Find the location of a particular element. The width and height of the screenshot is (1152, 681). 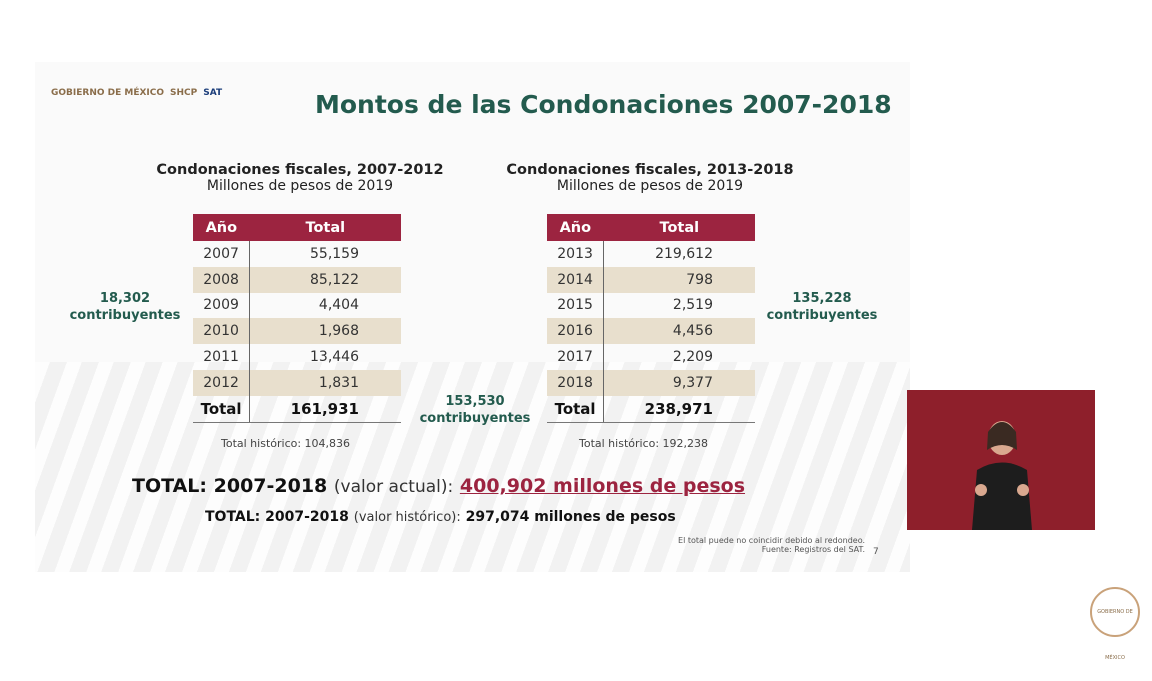

total-cell: 2,209 is located at coordinates (679, 357).